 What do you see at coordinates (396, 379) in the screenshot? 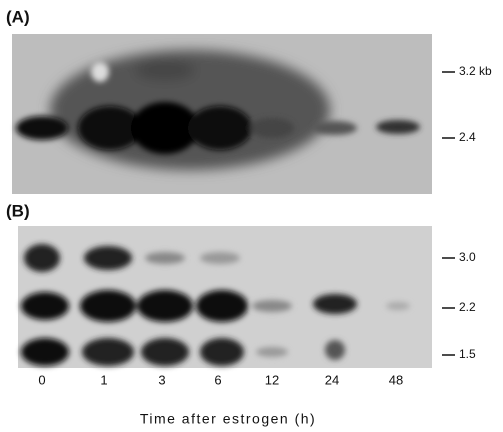
I see `lane-label: 48` at bounding box center [396, 379].